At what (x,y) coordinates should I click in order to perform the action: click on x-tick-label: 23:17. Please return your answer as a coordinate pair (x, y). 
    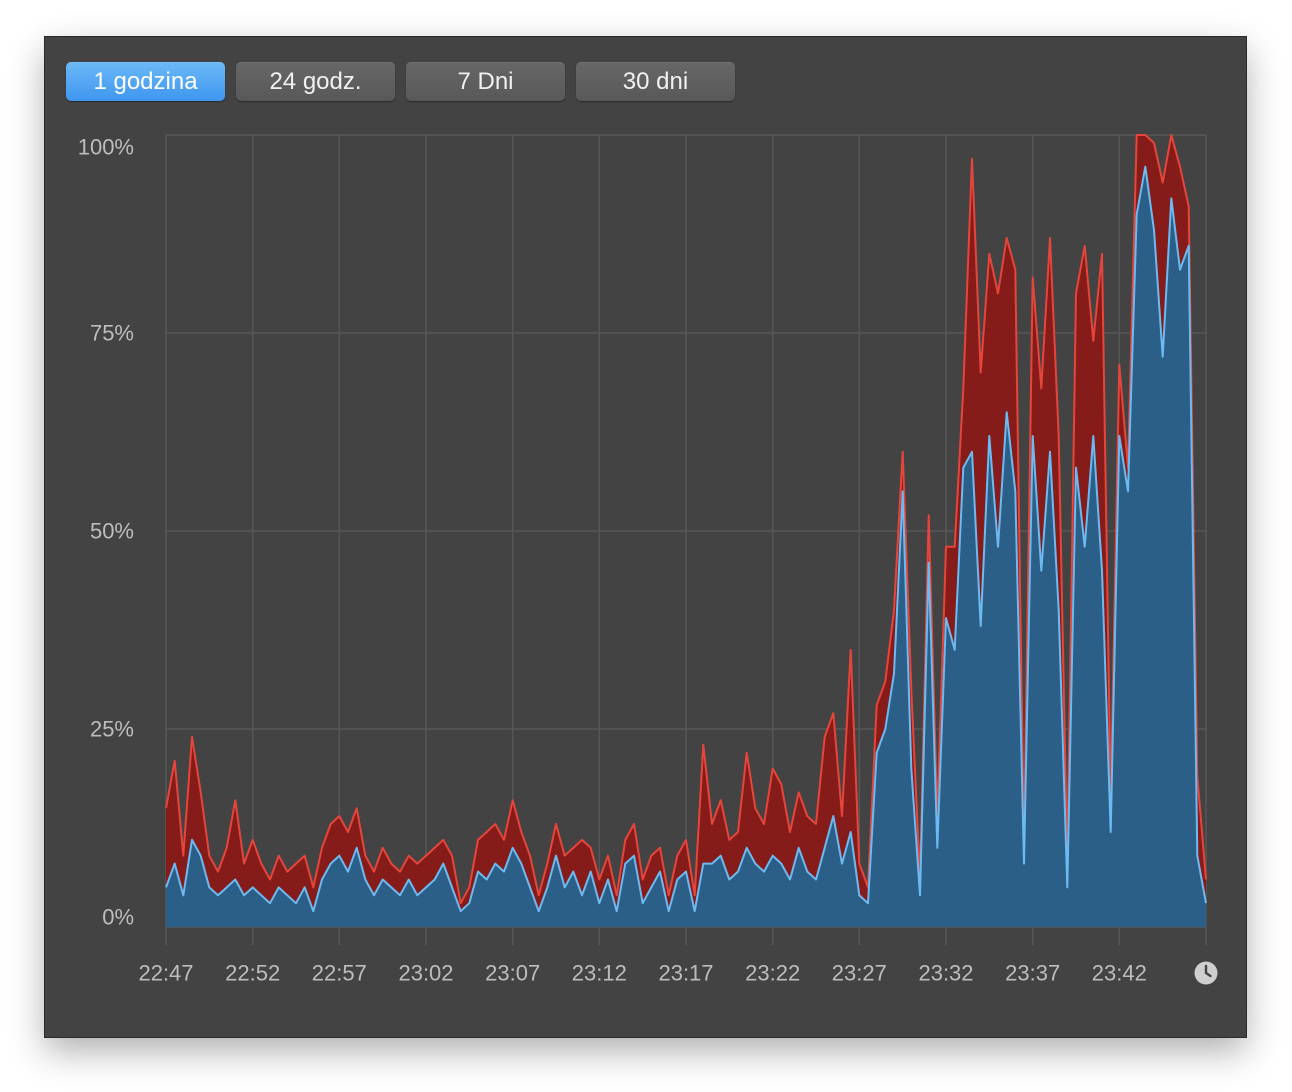
    Looking at the image, I should click on (685, 973).